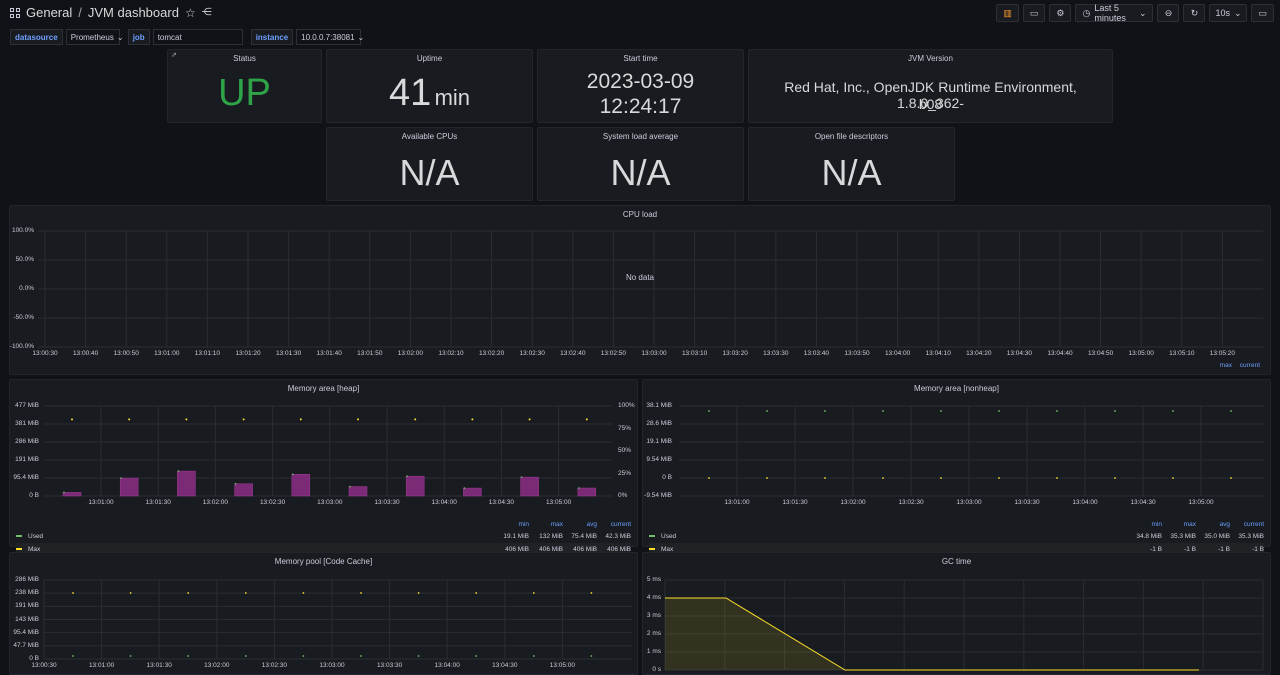 Image resolution: width=1280 pixels, height=675 pixels. Describe the element at coordinates (1190, 549) in the screenshot. I see `legend-value: -1 B` at that location.